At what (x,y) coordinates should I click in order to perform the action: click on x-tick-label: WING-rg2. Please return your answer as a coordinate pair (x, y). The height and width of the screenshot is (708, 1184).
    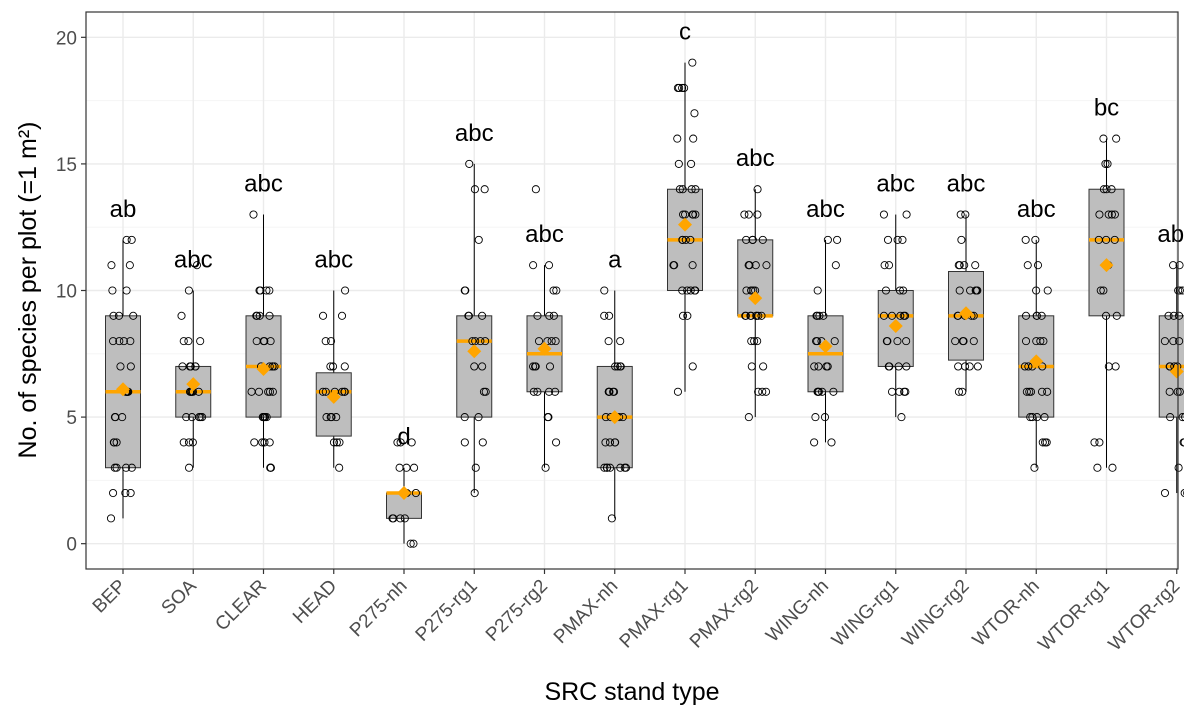
    Looking at the image, I should click on (935, 613).